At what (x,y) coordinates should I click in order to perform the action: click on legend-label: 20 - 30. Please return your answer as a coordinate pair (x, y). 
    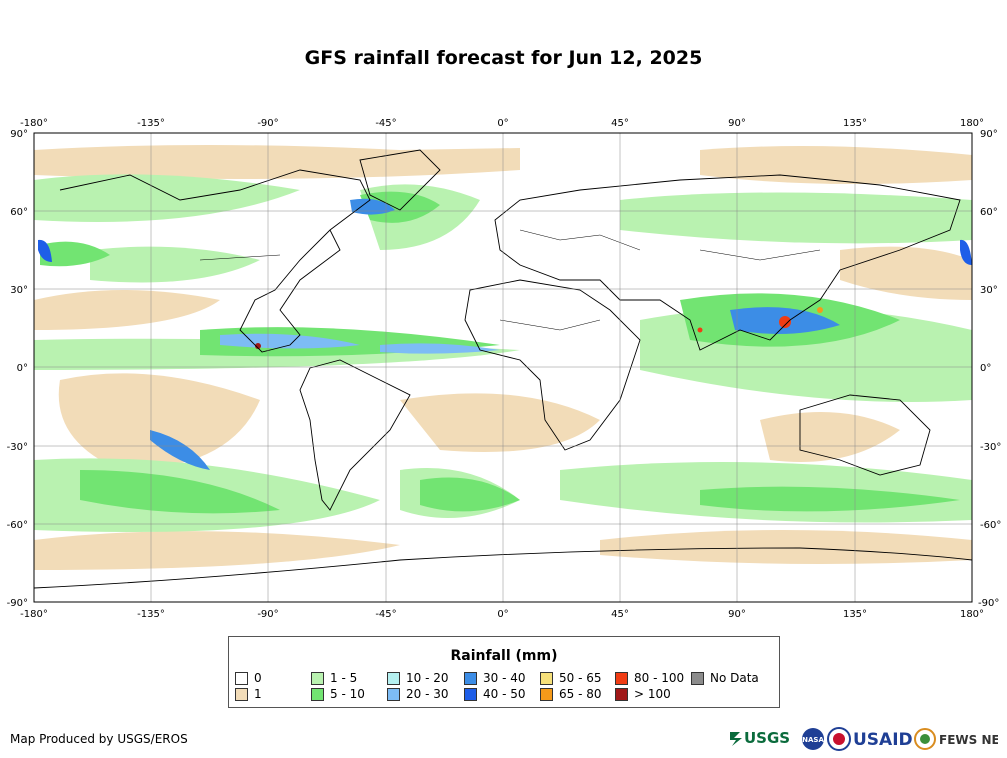
    Looking at the image, I should click on (427, 694).